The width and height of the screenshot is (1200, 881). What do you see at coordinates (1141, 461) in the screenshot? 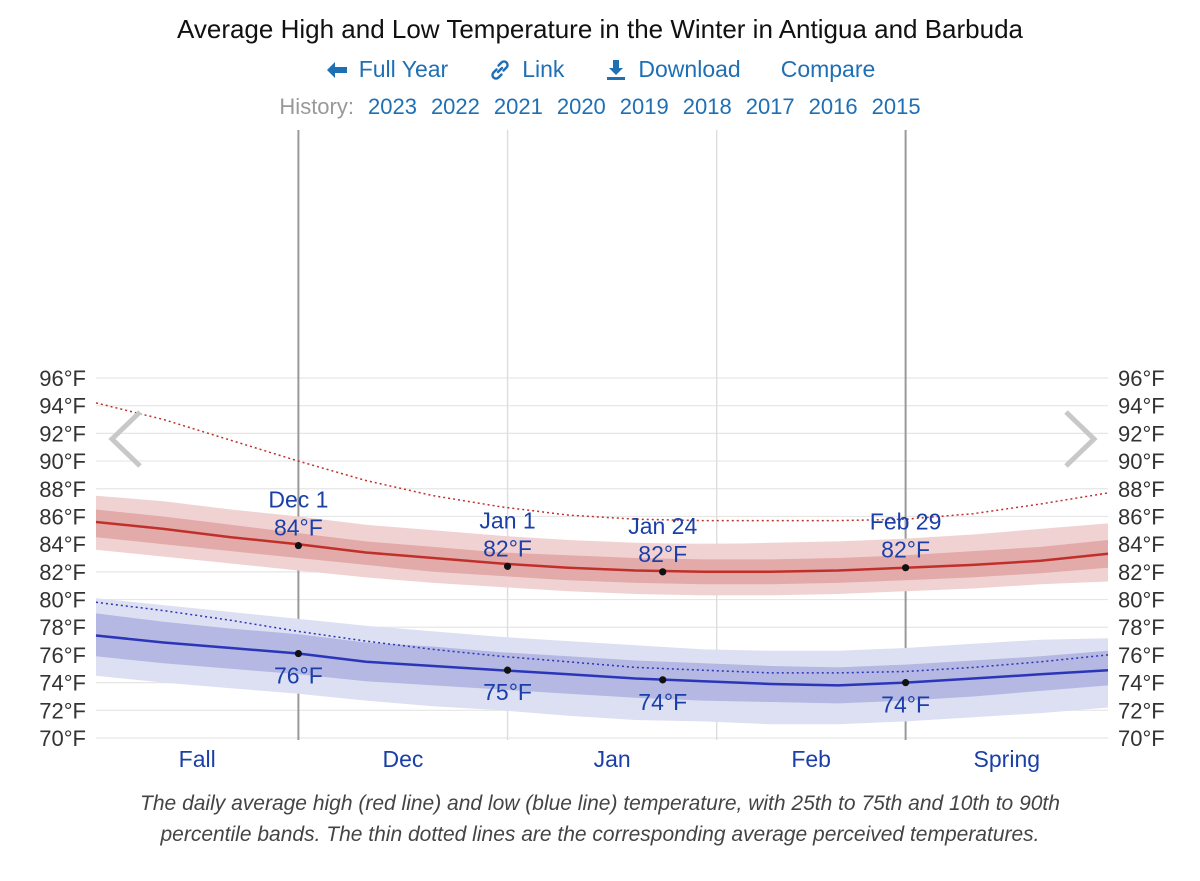
I see `y-tick-right-90: 90°F` at bounding box center [1141, 461].